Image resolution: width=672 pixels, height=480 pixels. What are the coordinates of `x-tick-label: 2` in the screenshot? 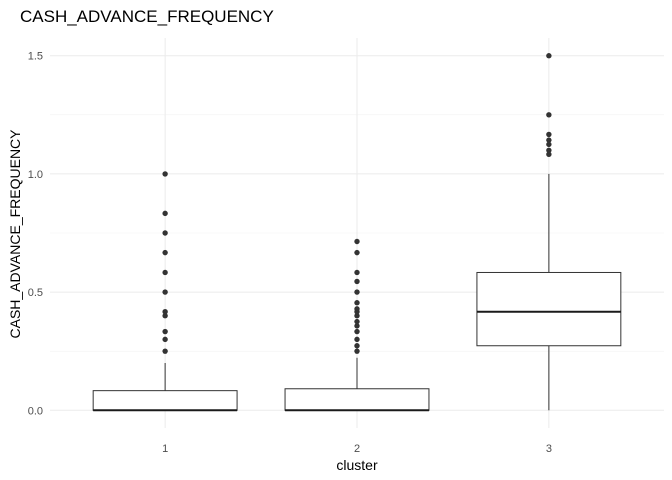 It's located at (357, 449).